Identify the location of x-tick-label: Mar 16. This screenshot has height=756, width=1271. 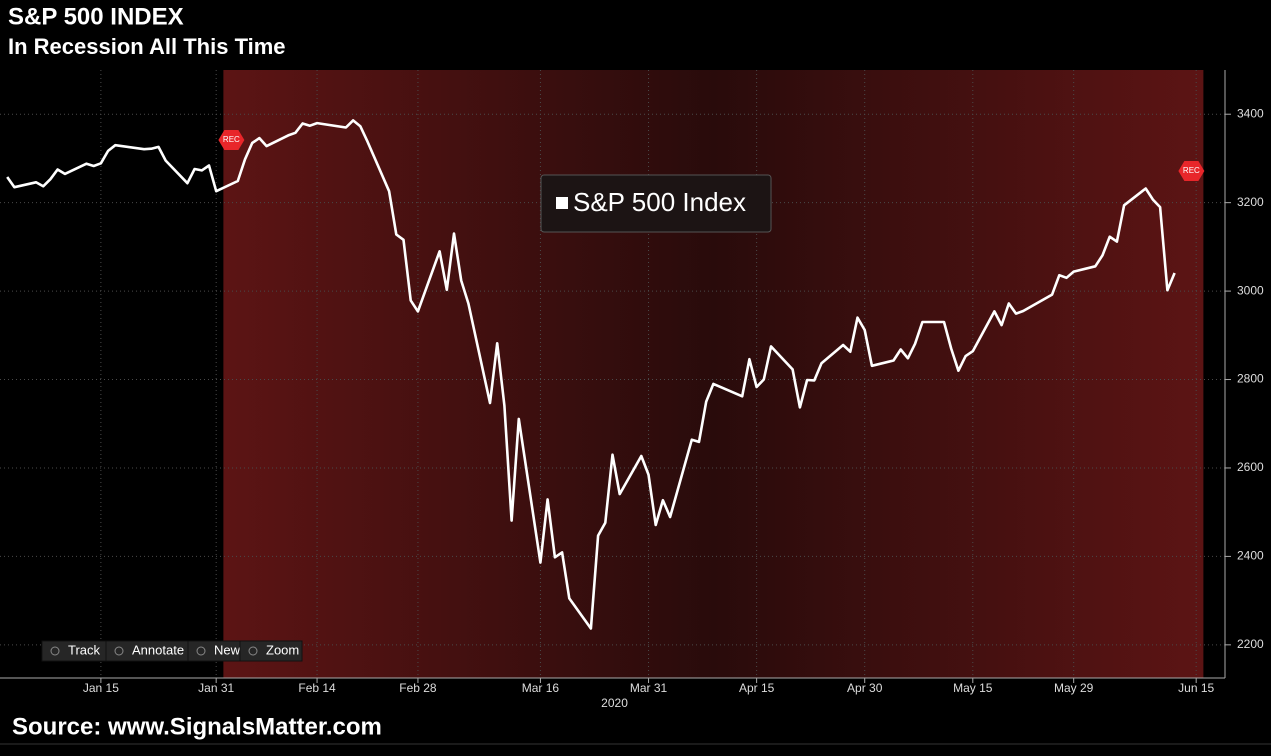
(541, 688).